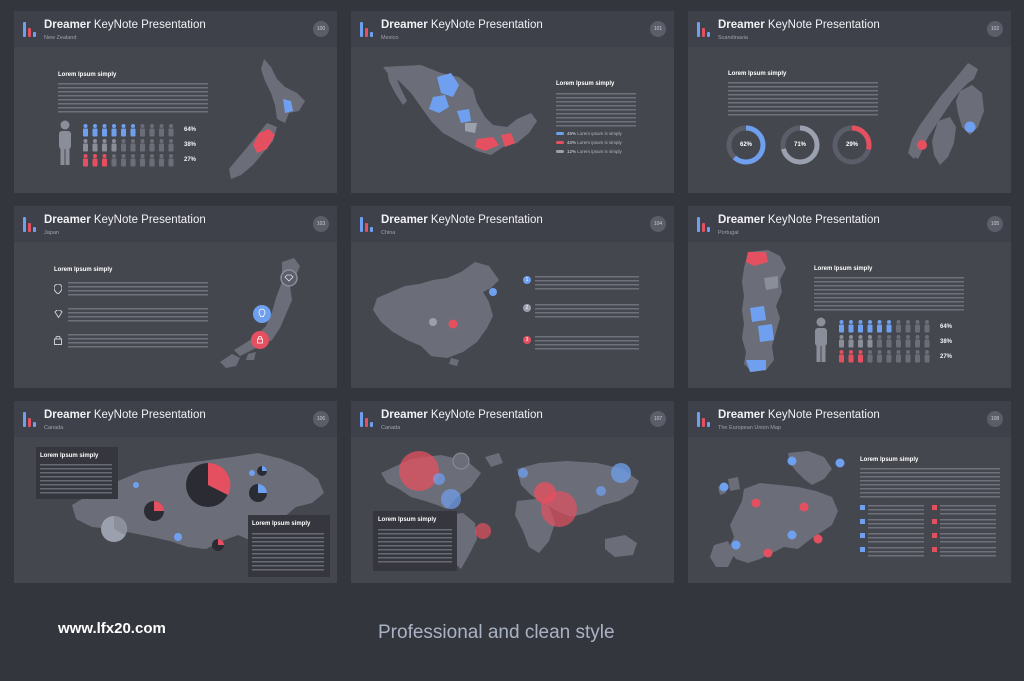 This screenshot has width=1024, height=681. I want to click on lorem-heading-2: Lorem Ipsum simply, so click(281, 524).